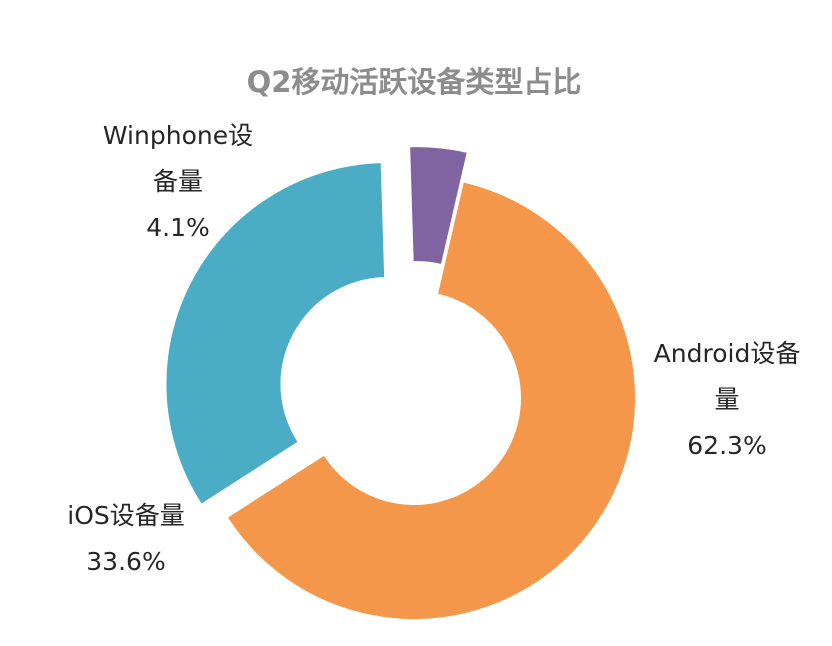  Describe the element at coordinates (178, 135) in the screenshot. I see `category-label-winphone: Winphone设` at that location.